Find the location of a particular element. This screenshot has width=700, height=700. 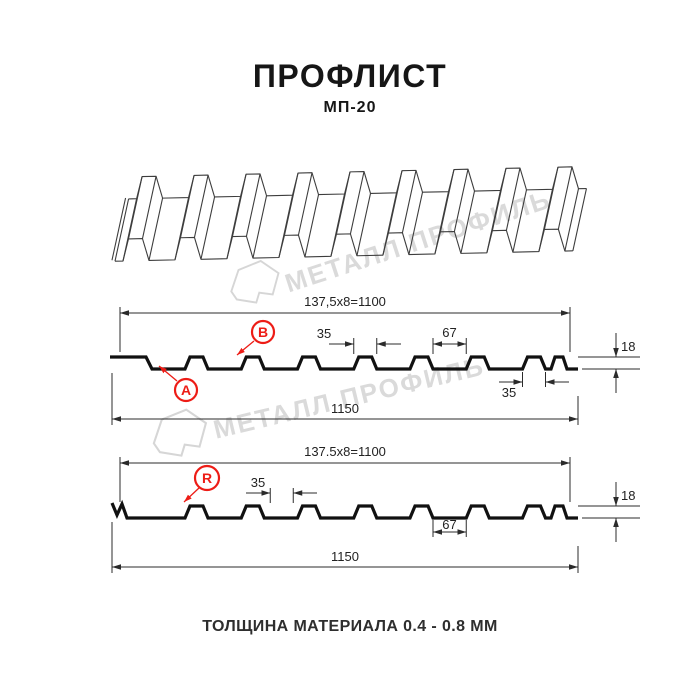

dim-rib-top: 35 is located at coordinates (324, 333).